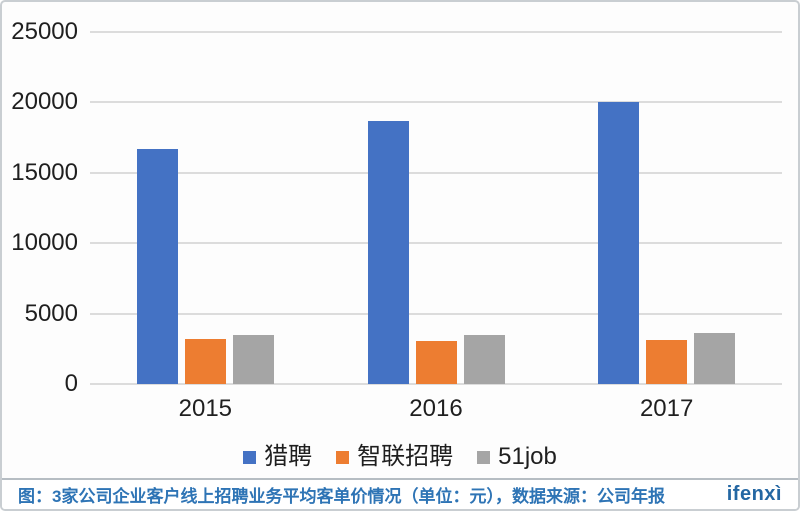 The height and width of the screenshot is (511, 800). Describe the element at coordinates (205, 408) in the screenshot. I see `x-axis-label: 2015` at that location.